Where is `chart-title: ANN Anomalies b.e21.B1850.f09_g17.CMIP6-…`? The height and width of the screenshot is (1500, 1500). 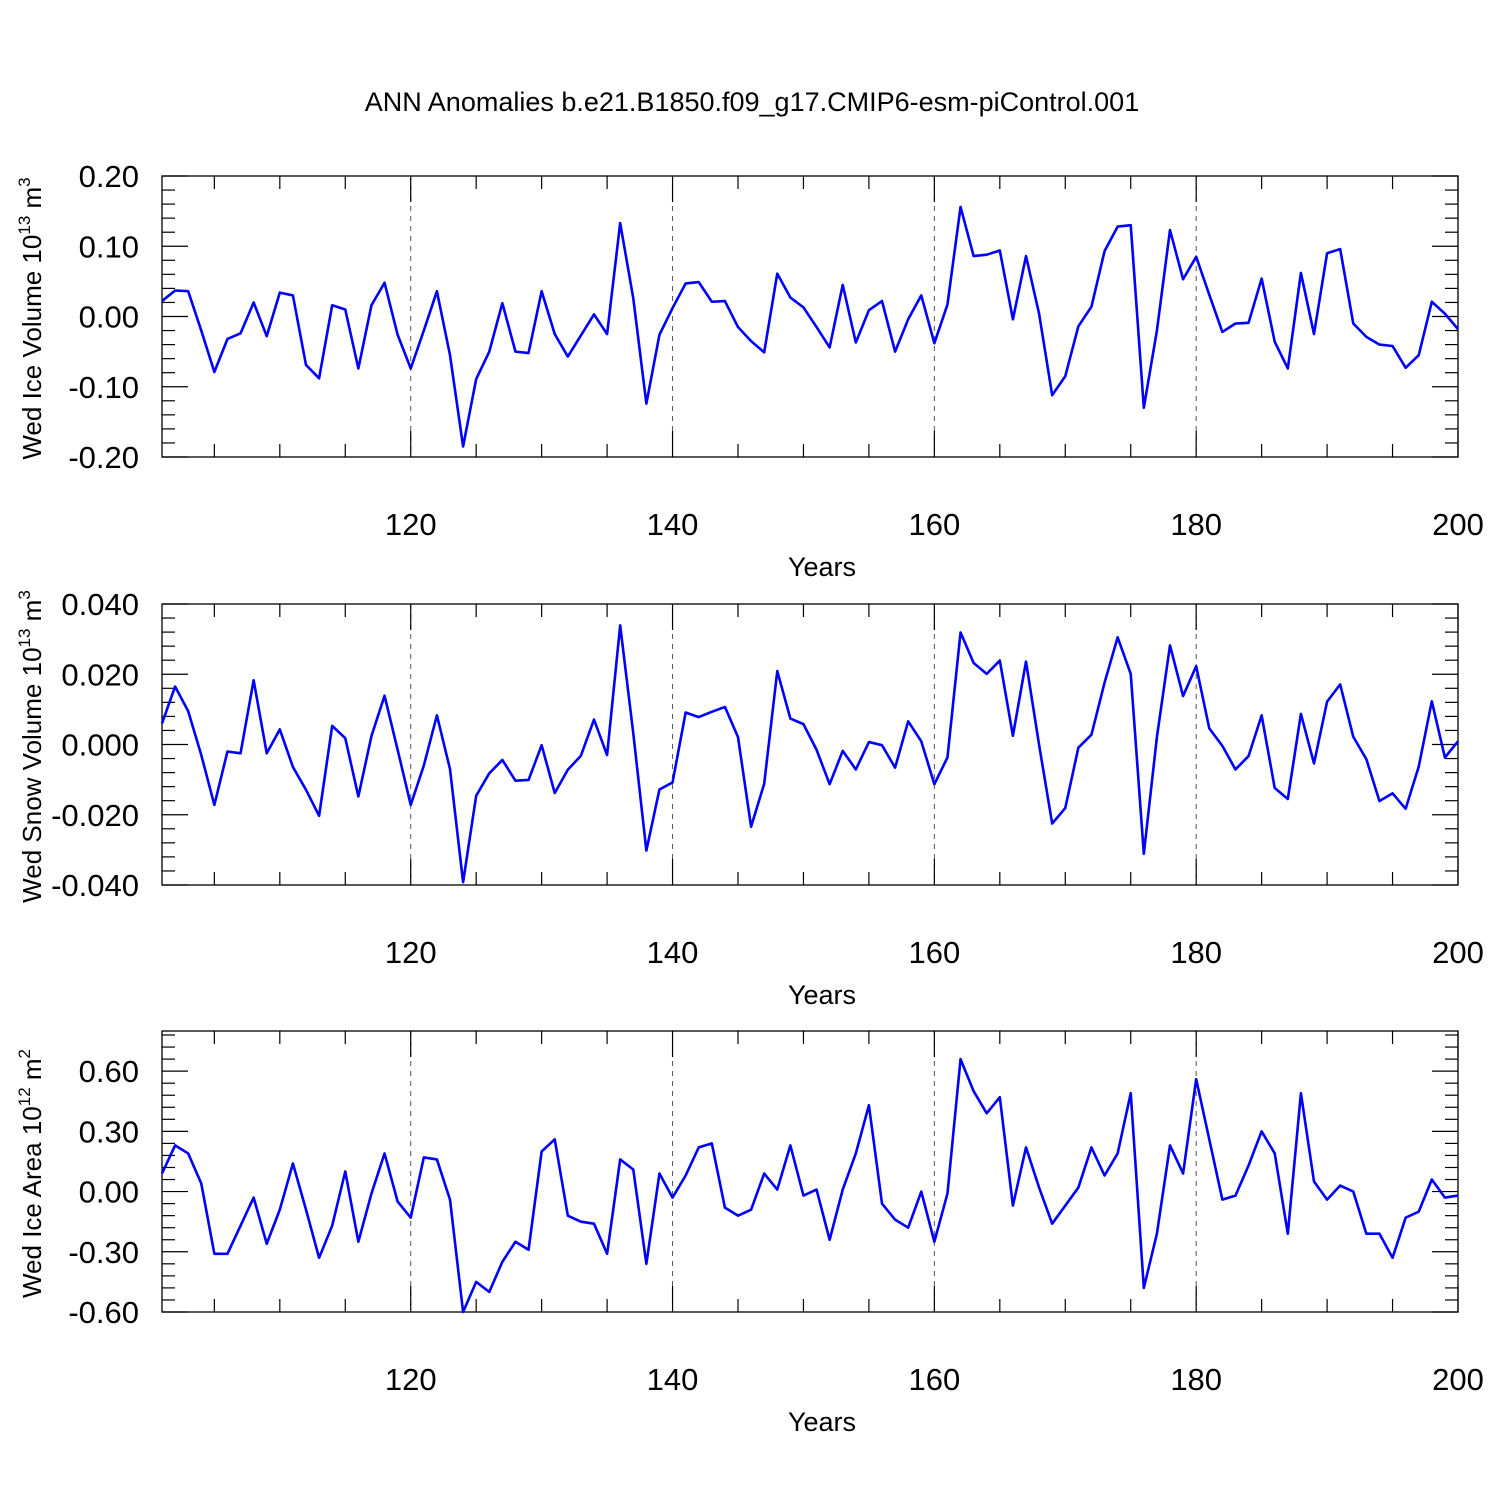 chart-title: ANN Anomalies b.e21.B1850.f09_g17.CMIP6-… is located at coordinates (752, 102).